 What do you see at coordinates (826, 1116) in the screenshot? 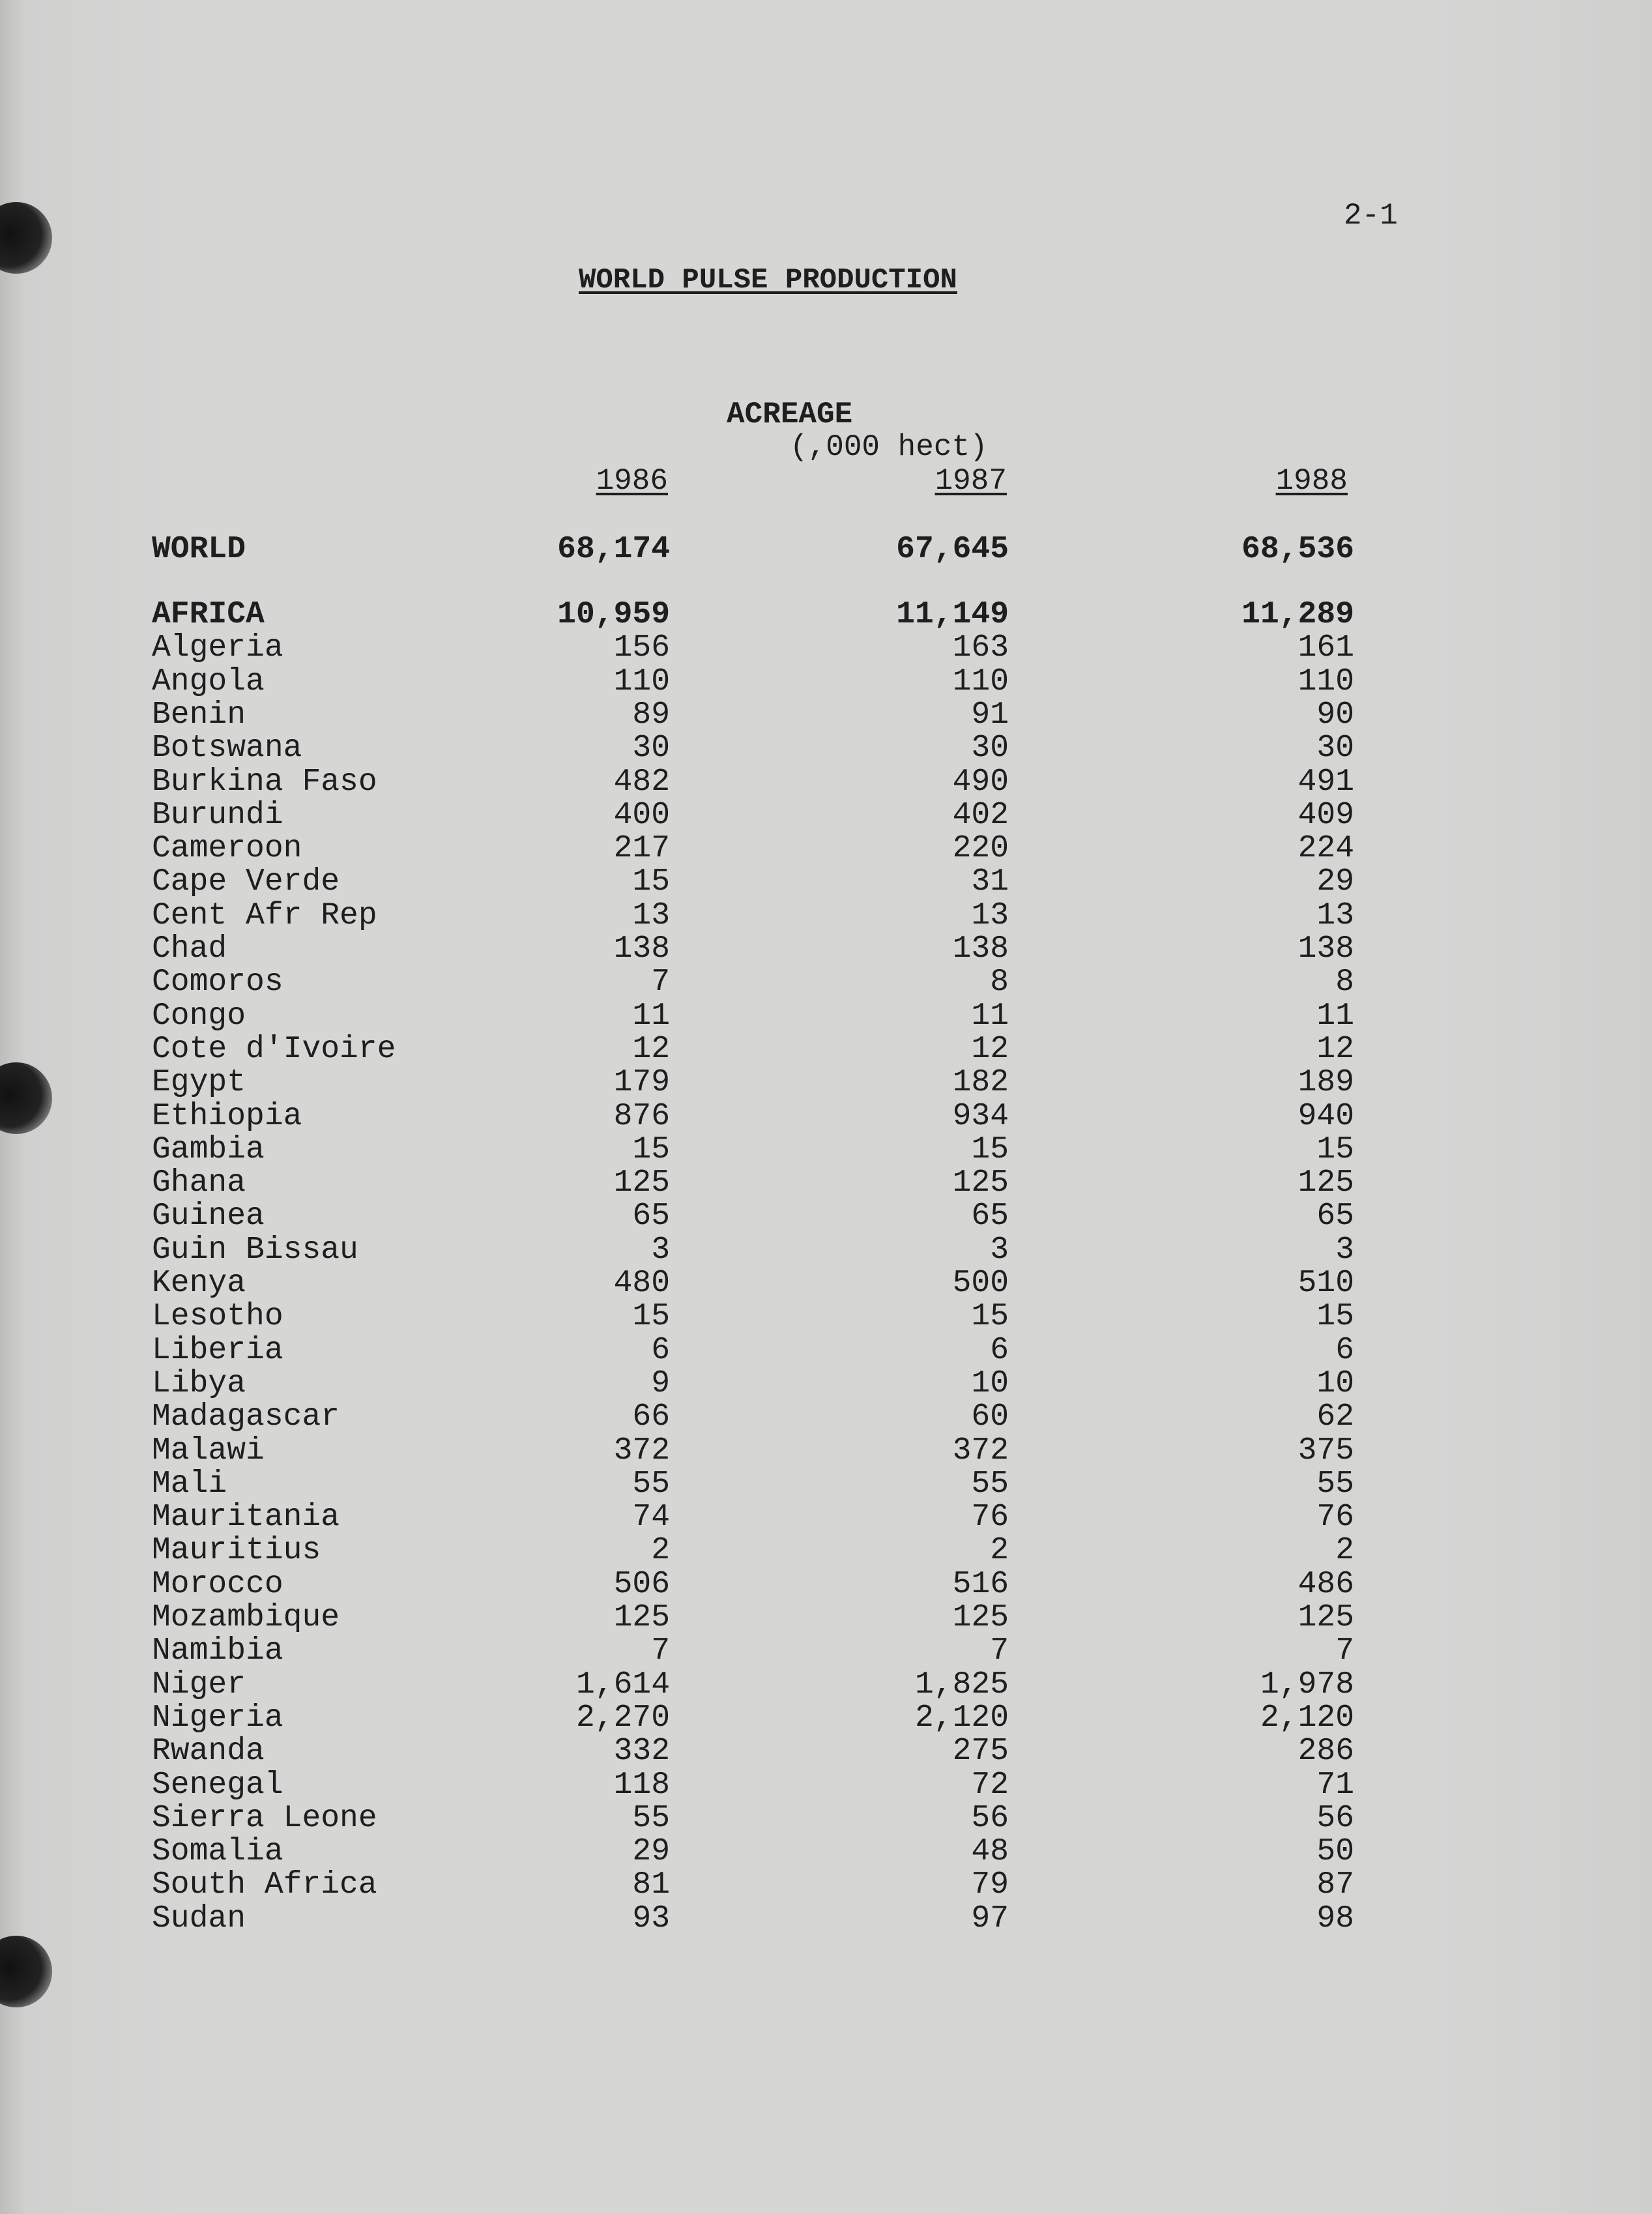
I see `table-row: Ethiopia 876 934 940` at bounding box center [826, 1116].